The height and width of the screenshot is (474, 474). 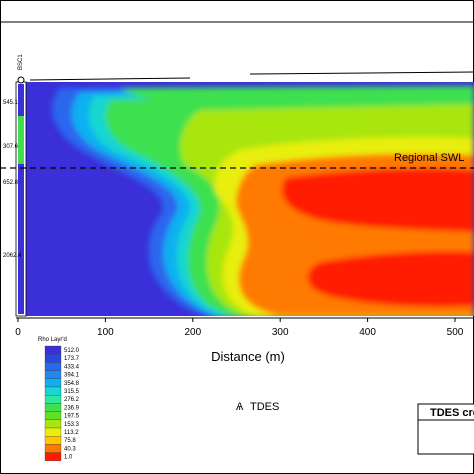 What do you see at coordinates (18, 332) in the screenshot?
I see `x-tick-label: 0` at bounding box center [18, 332].